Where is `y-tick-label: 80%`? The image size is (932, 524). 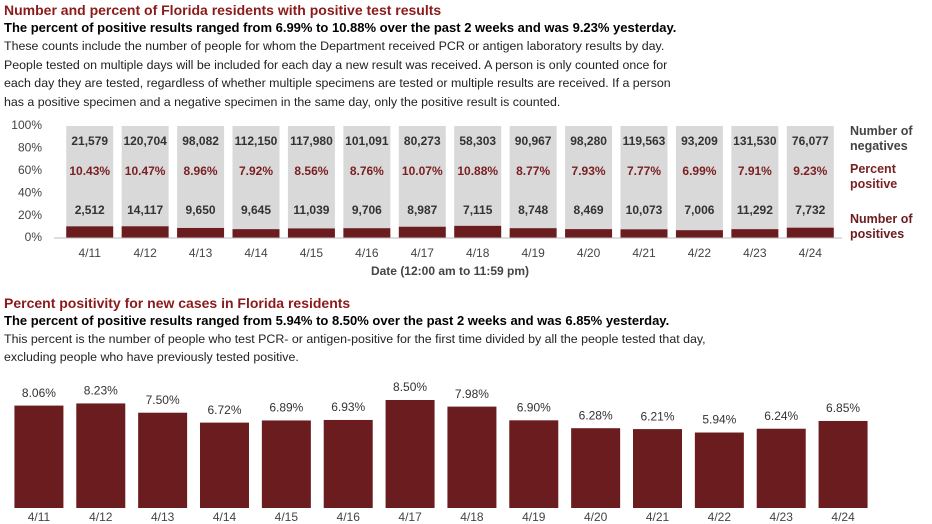
y-tick-label: 80% is located at coordinates (30, 148).